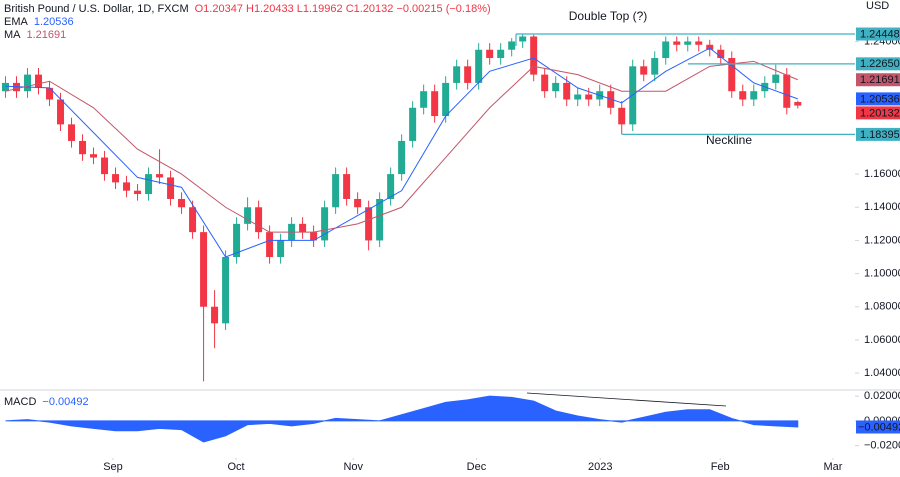 The height and width of the screenshot is (477, 900). Describe the element at coordinates (608, 16) in the screenshot. I see `annotation: Double Top (?)` at that location.